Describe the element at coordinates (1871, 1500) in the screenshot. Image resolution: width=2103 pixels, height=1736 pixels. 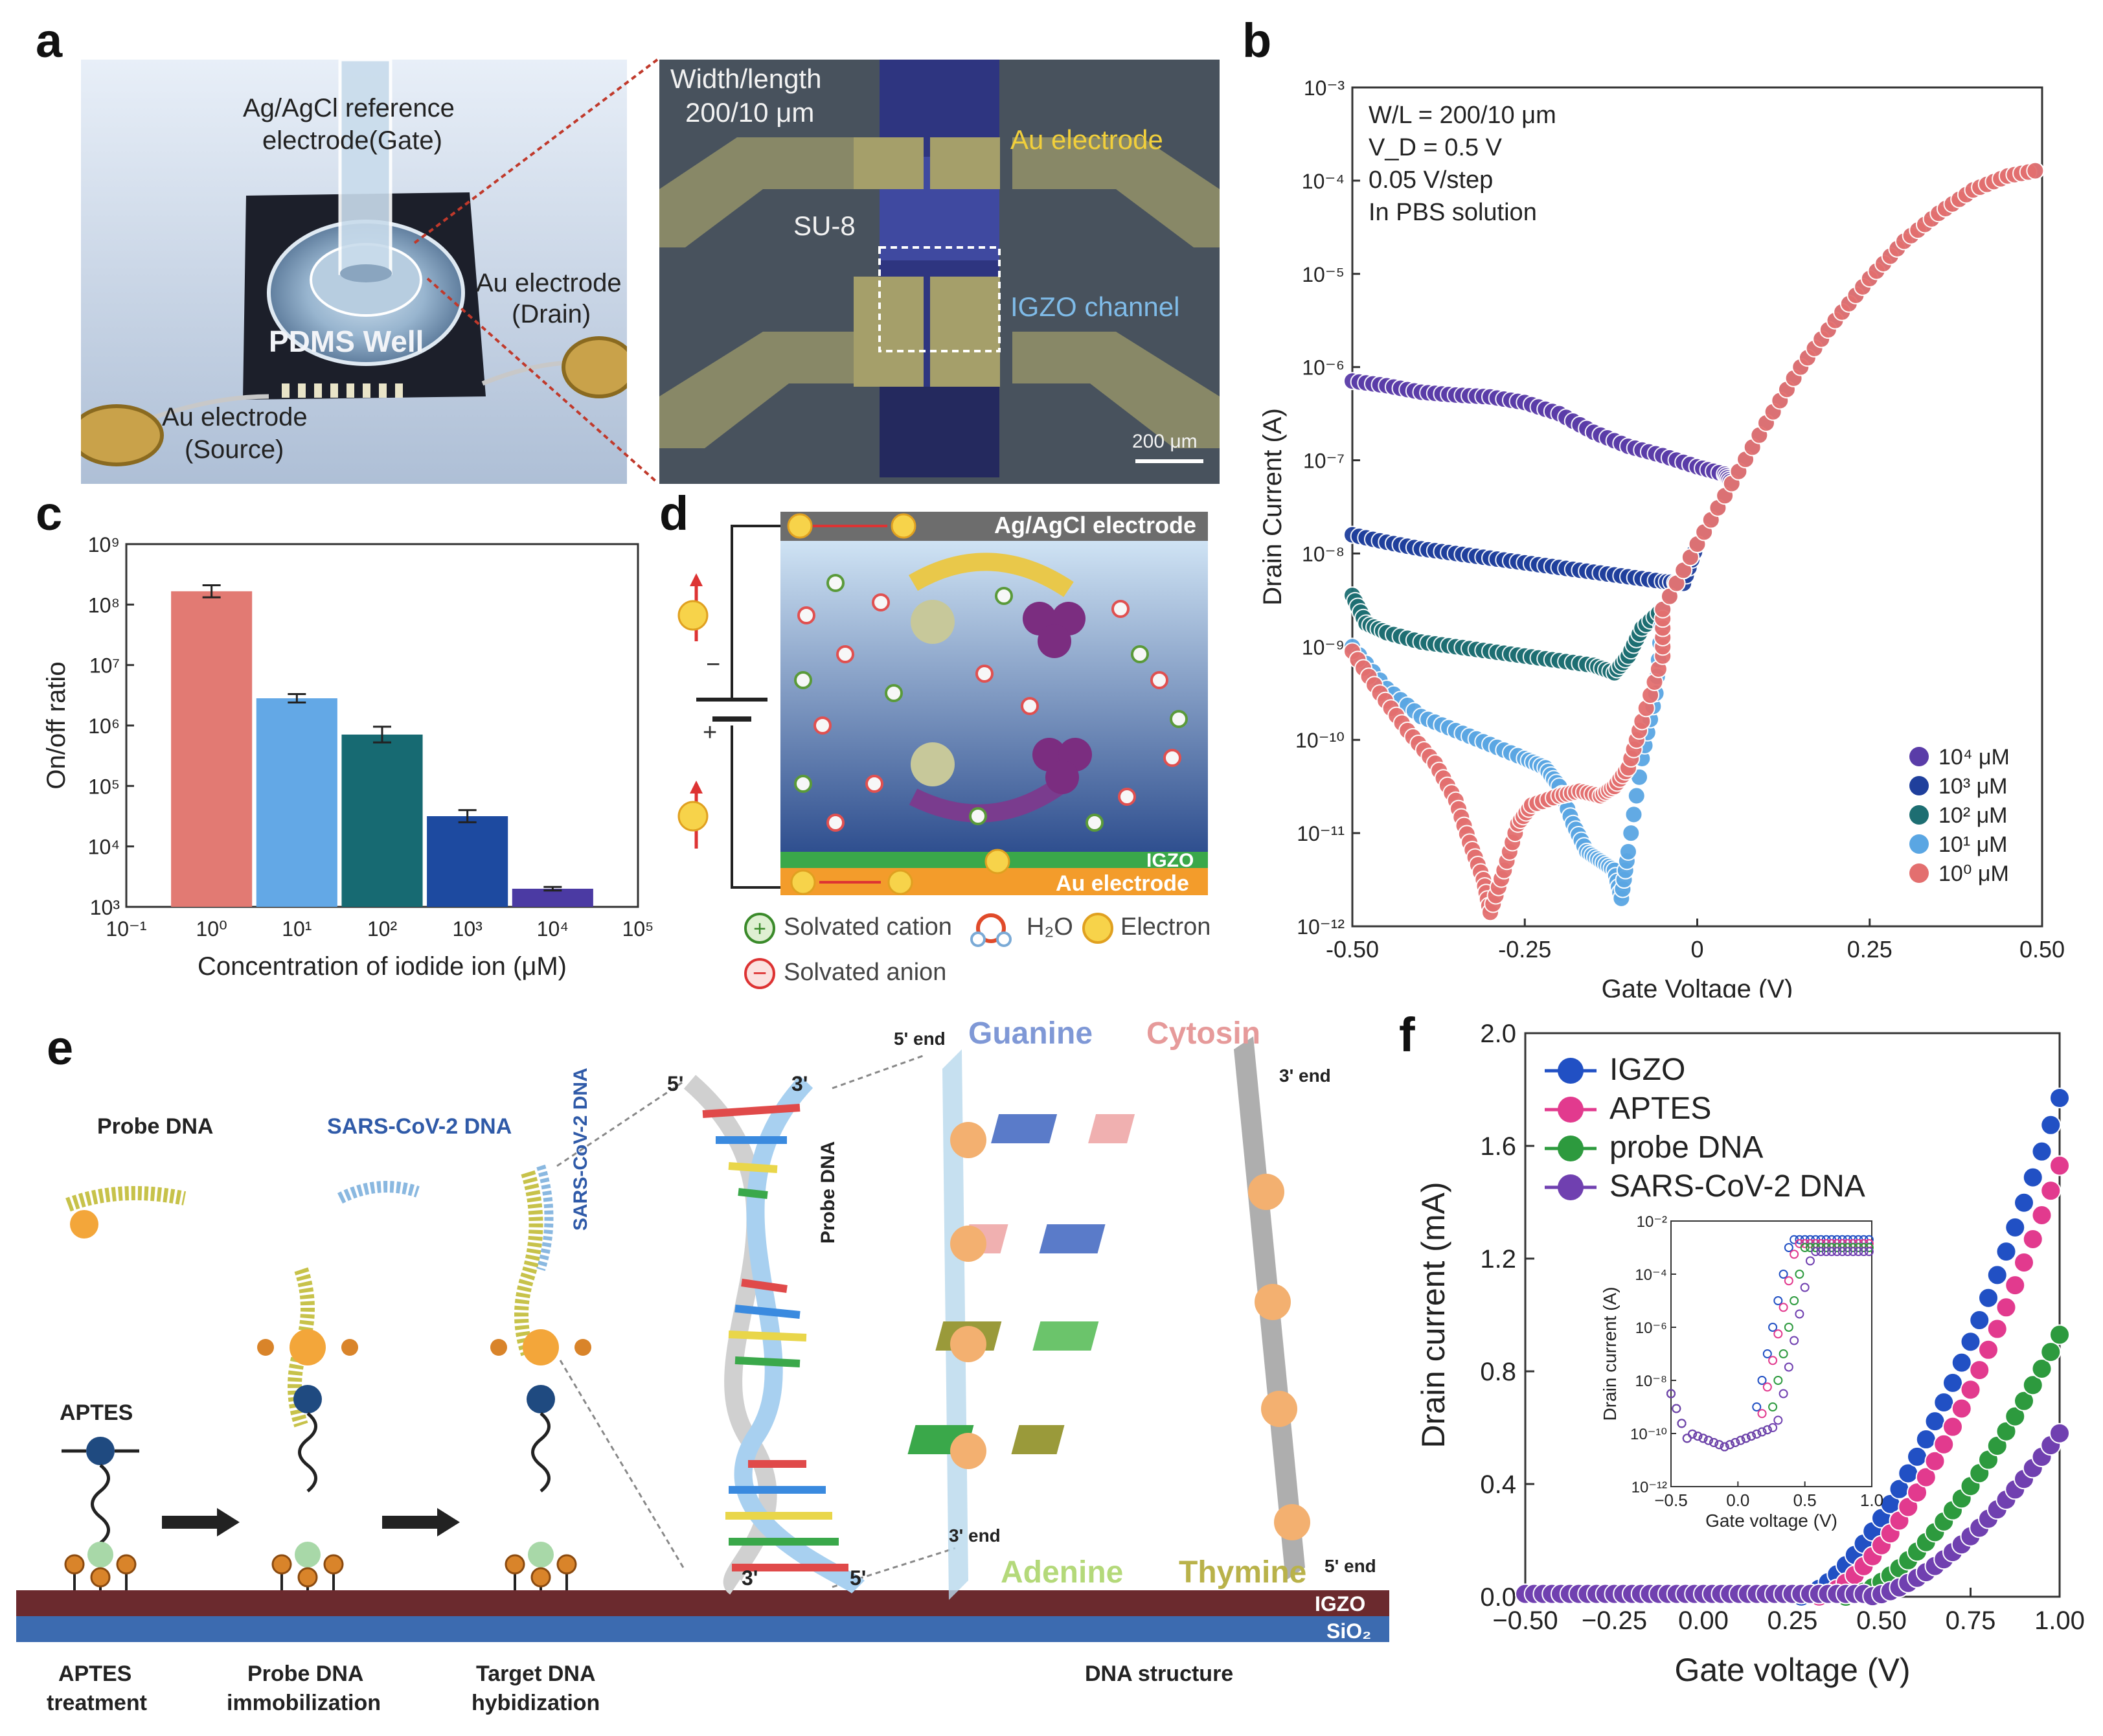
I see `chart-f-inset-xtick-label: 1.0` at that location.